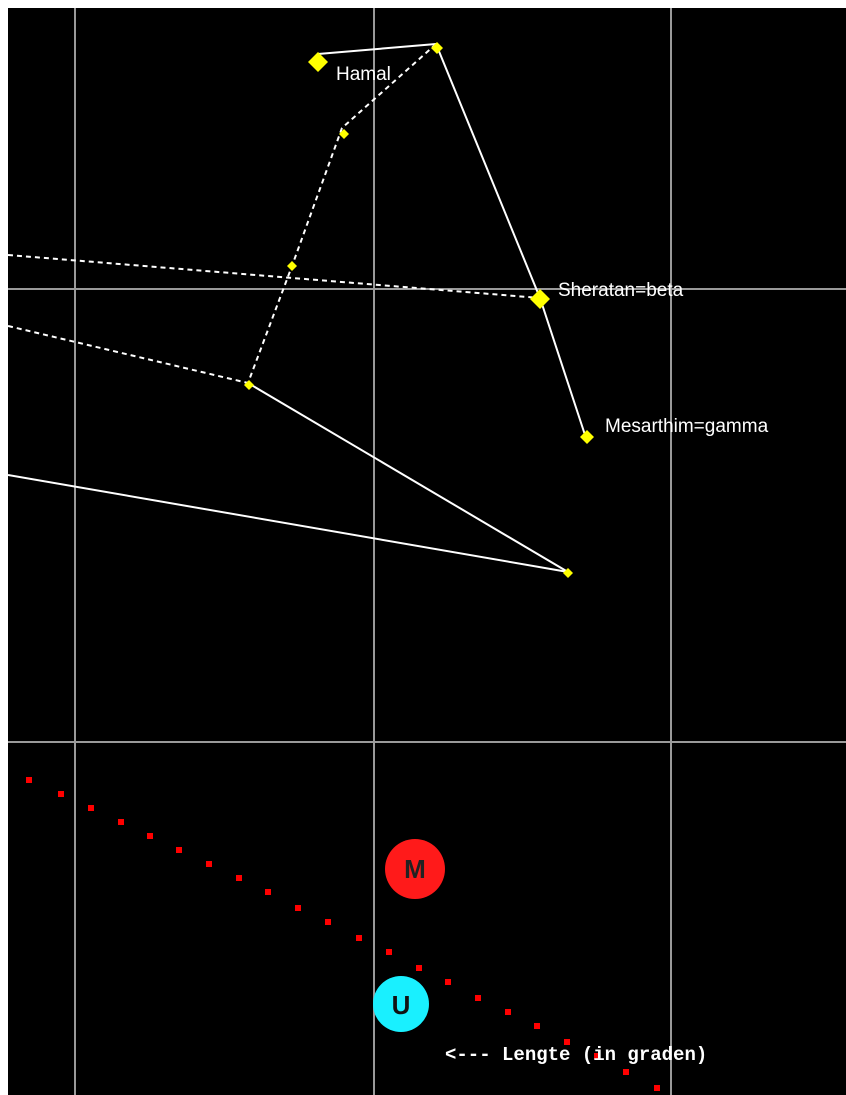  Describe the element at coordinates (540, 299) in the screenshot. I see `star-sheratan` at that location.